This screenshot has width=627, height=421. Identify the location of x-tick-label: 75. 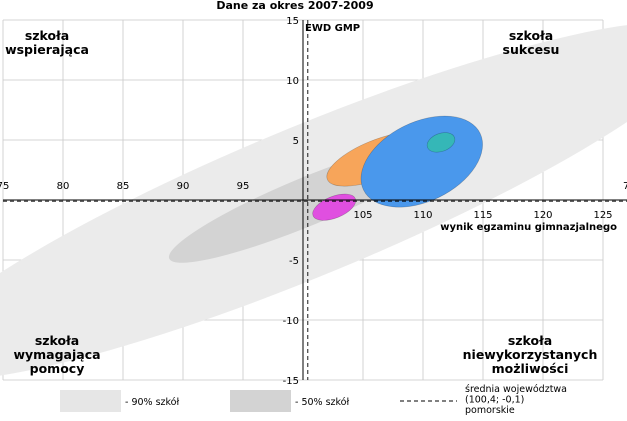
(4, 186).